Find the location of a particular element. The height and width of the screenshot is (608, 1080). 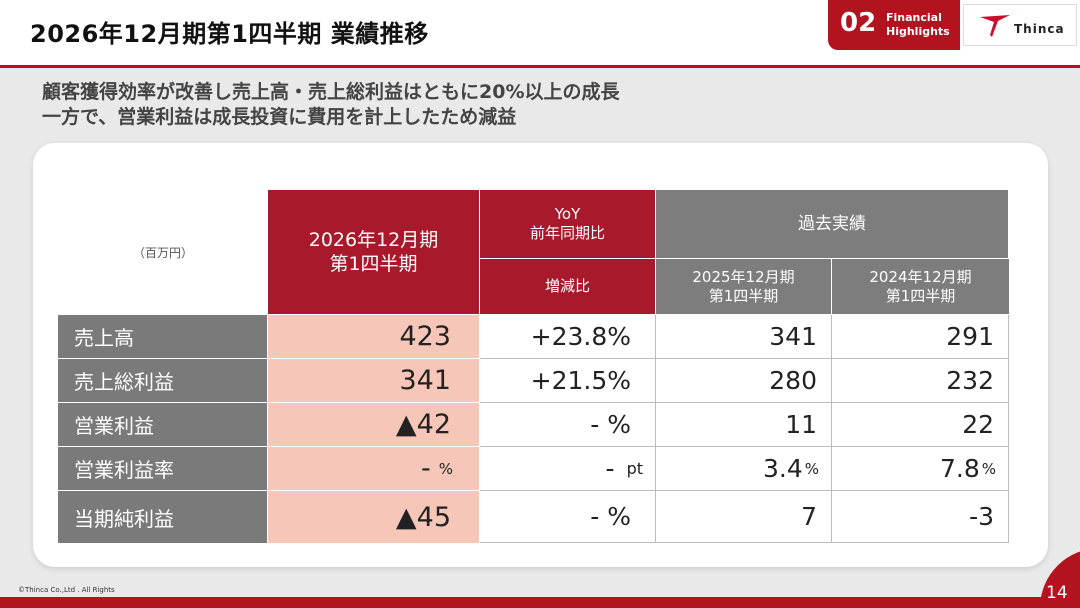

cell-past1-gross-profit: 280 is located at coordinates (744, 381).